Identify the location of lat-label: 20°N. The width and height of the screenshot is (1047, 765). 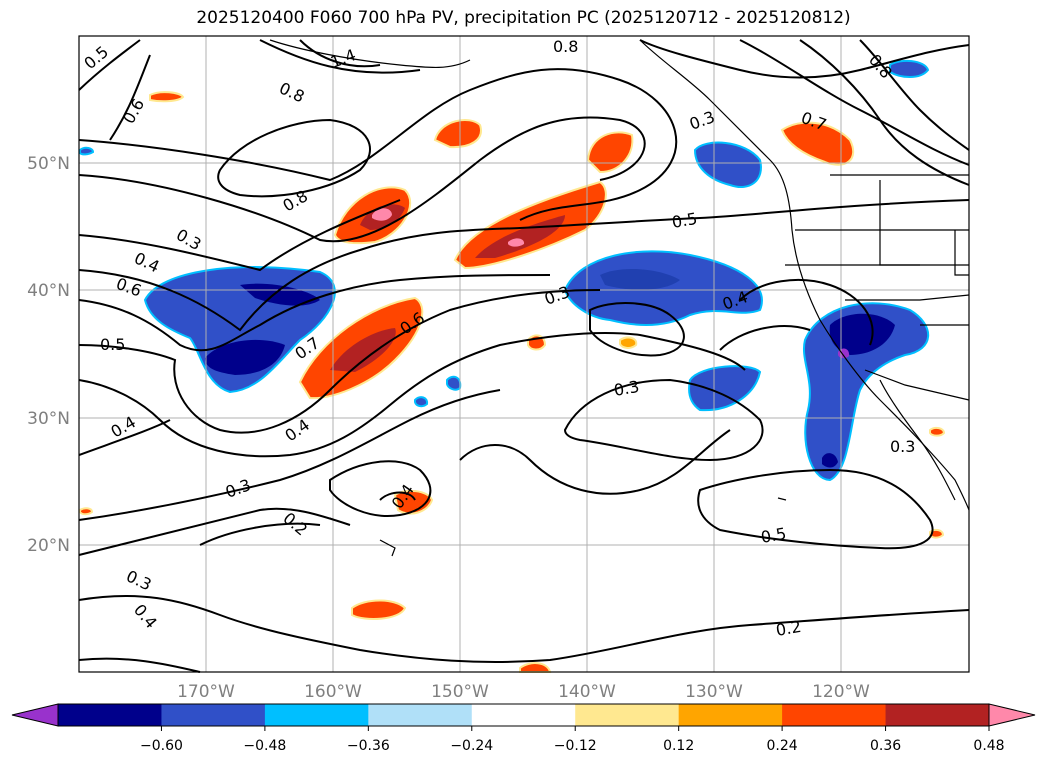
(48, 546).